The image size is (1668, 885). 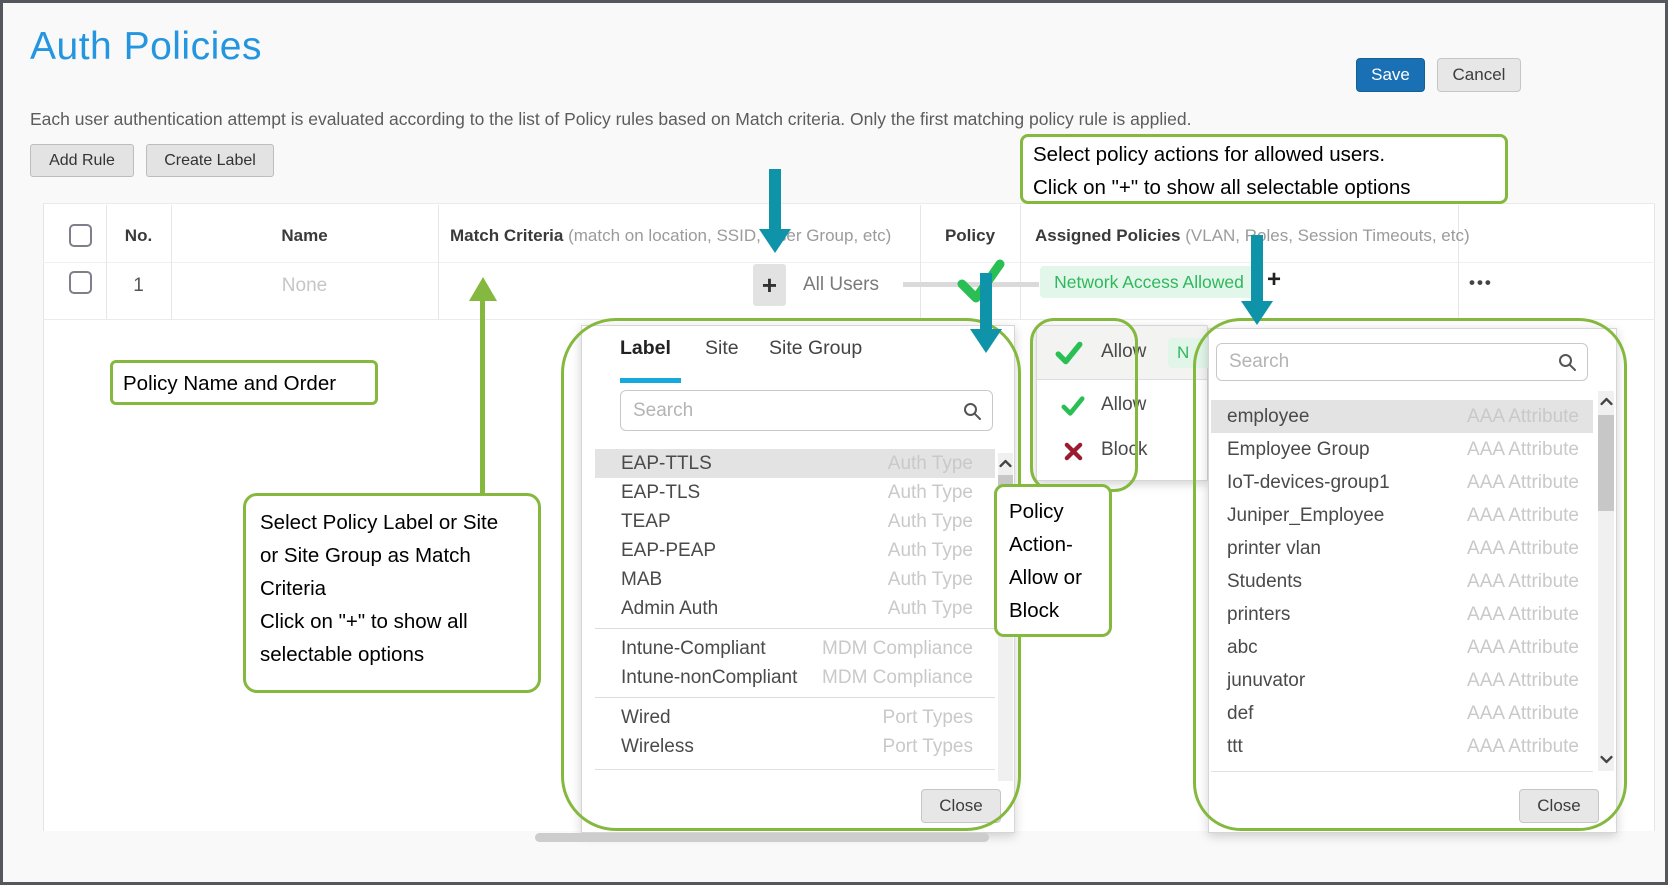 What do you see at coordinates (1481, 282) in the screenshot?
I see `row-more-menu: •••` at bounding box center [1481, 282].